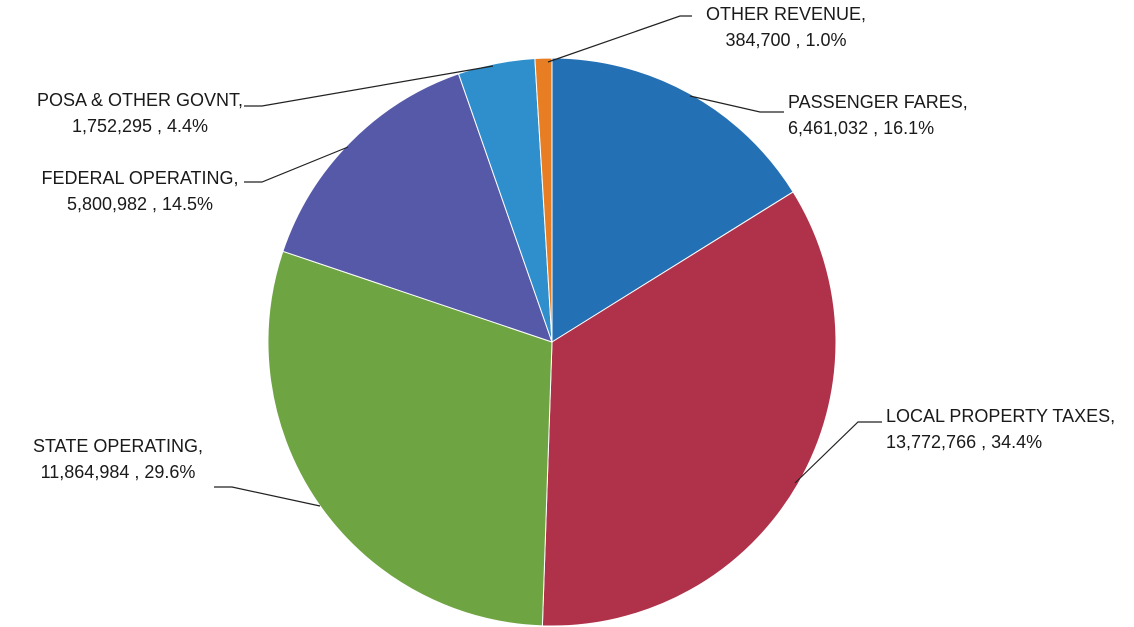 The height and width of the screenshot is (627, 1134). I want to click on leader-line-posa-other-govnt, so click(369, 86).